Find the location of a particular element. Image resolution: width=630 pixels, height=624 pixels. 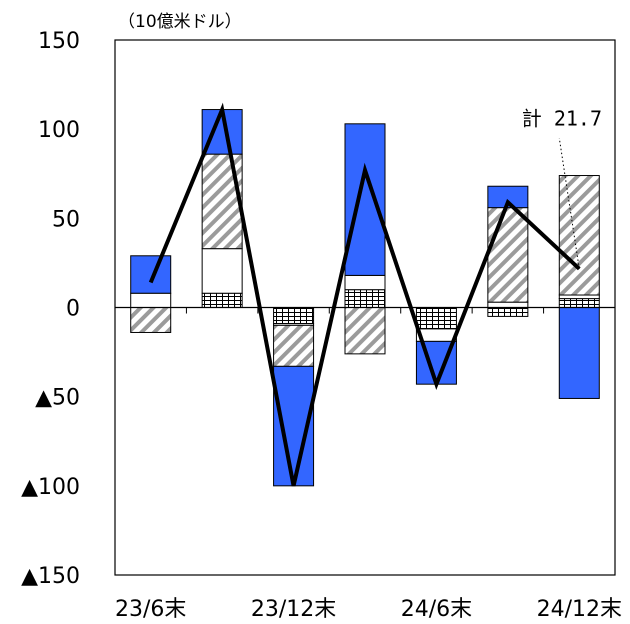

y-tick-label: 150 is located at coordinates (59, 41).